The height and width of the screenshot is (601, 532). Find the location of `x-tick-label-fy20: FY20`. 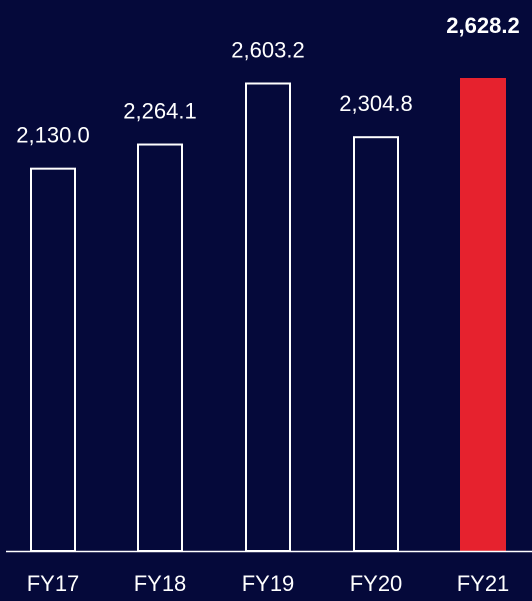

x-tick-label-fy20: FY20 is located at coordinates (376, 583).